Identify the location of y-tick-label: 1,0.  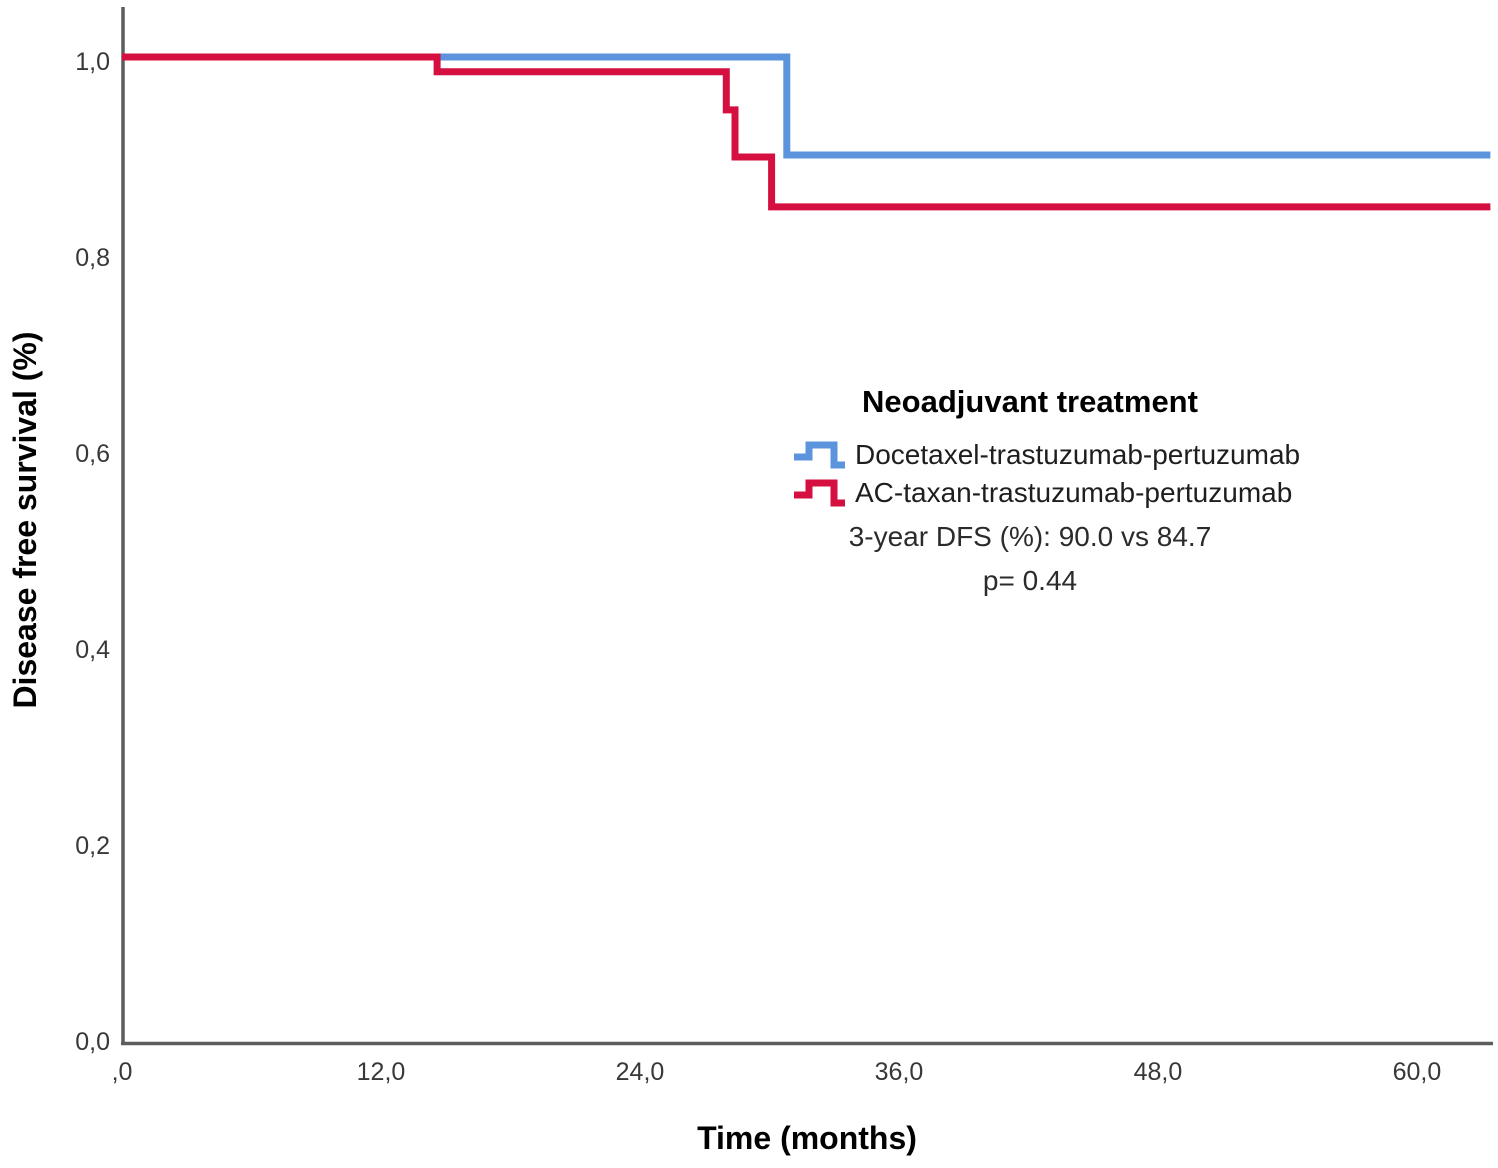
(92, 62).